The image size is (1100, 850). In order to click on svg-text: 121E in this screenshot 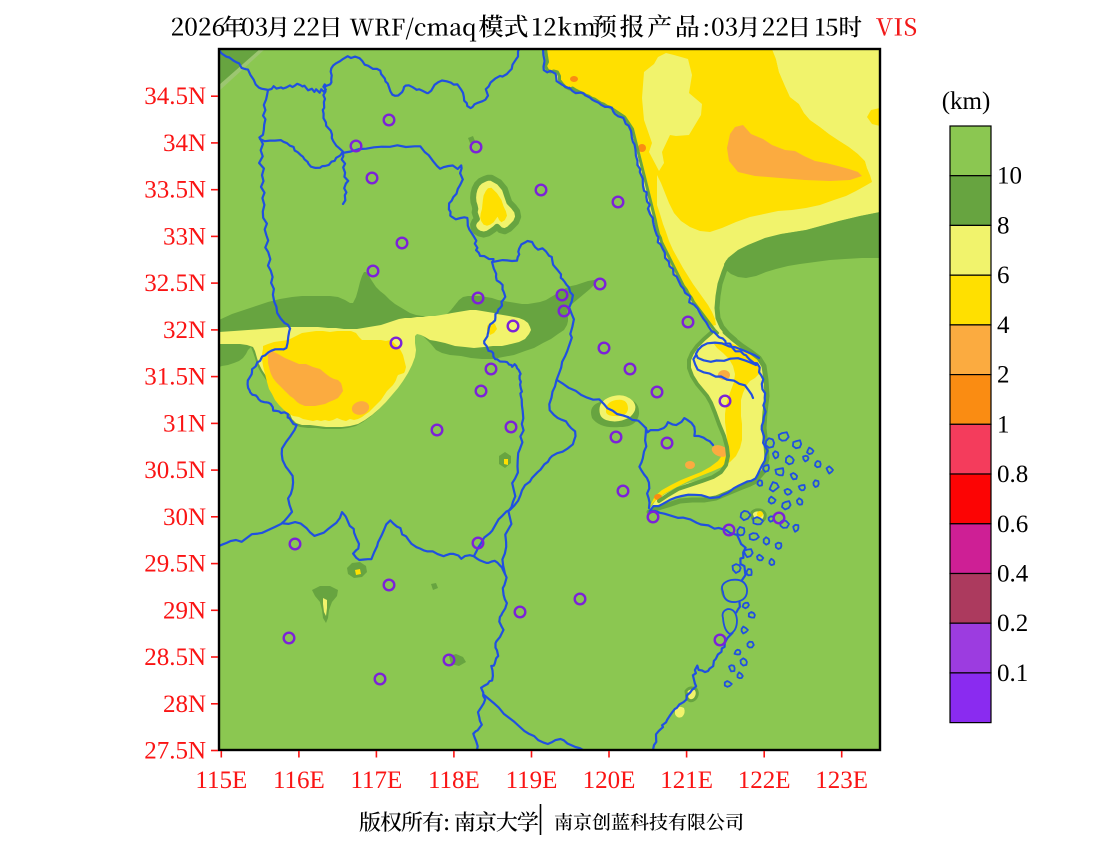, I will do `click(686, 780)`.